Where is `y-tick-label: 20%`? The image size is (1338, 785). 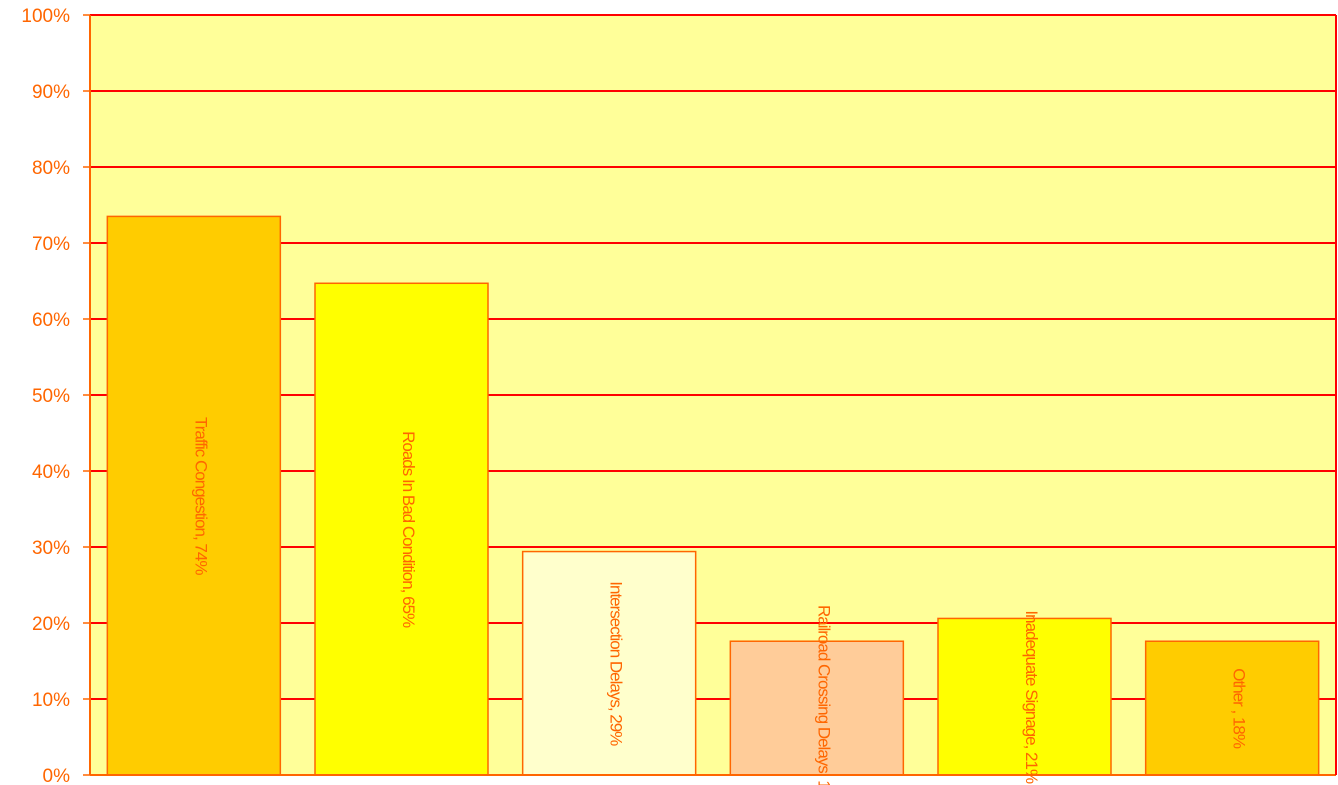
y-tick-label: 20% is located at coordinates (51, 624).